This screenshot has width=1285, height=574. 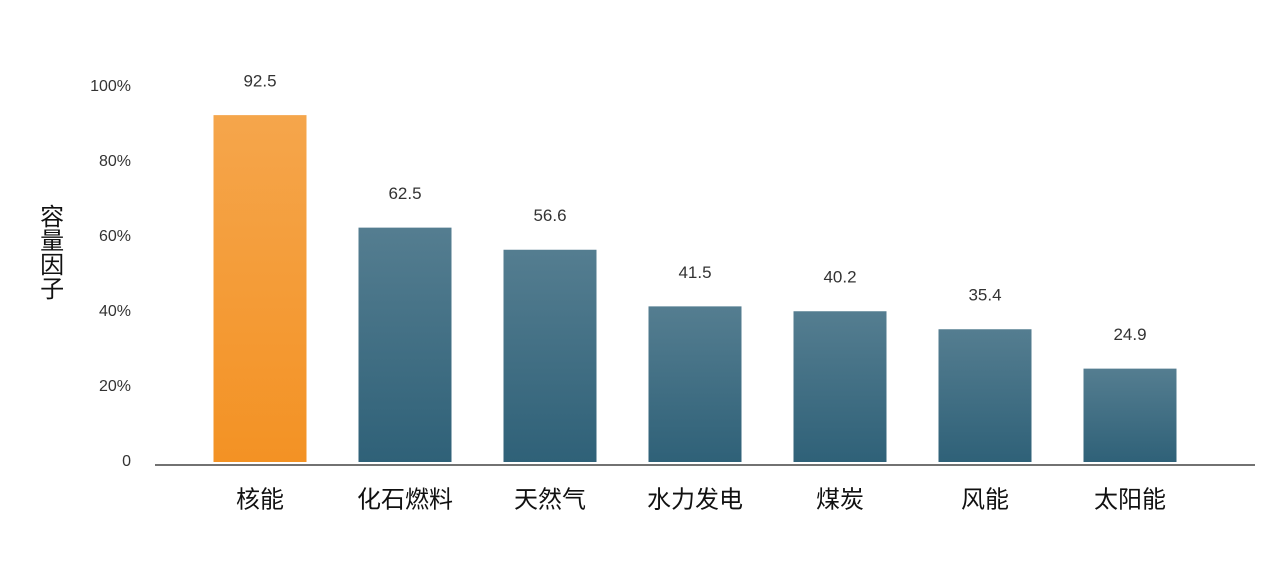 What do you see at coordinates (1130, 499) in the screenshot?
I see `x-tick-label: 太阳能` at bounding box center [1130, 499].